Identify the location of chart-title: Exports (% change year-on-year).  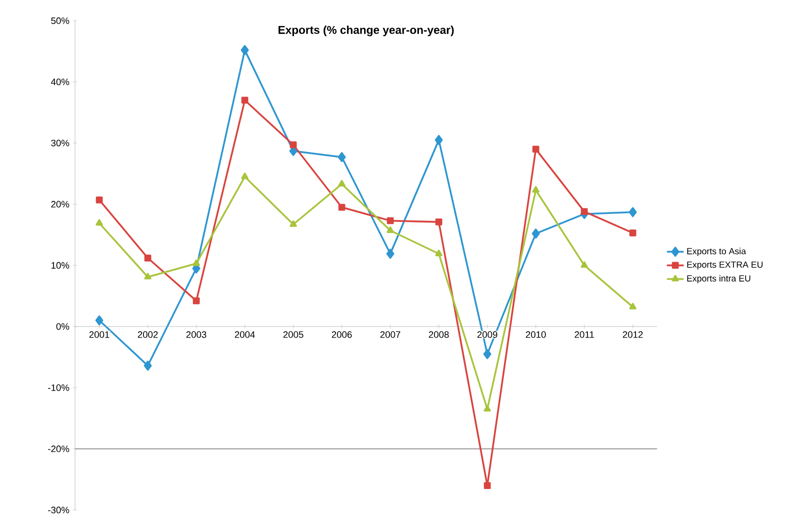
(366, 31).